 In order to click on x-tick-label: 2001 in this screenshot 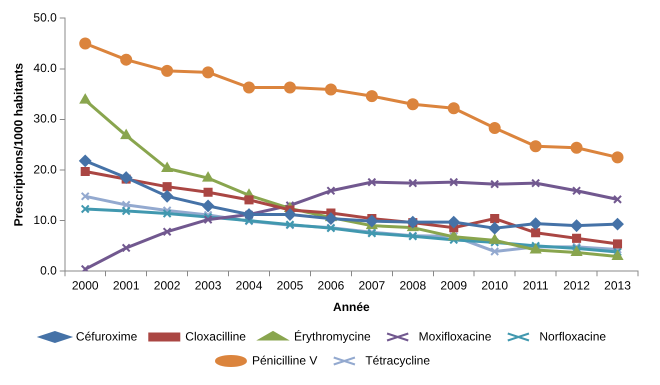, I will do `click(126, 285)`.